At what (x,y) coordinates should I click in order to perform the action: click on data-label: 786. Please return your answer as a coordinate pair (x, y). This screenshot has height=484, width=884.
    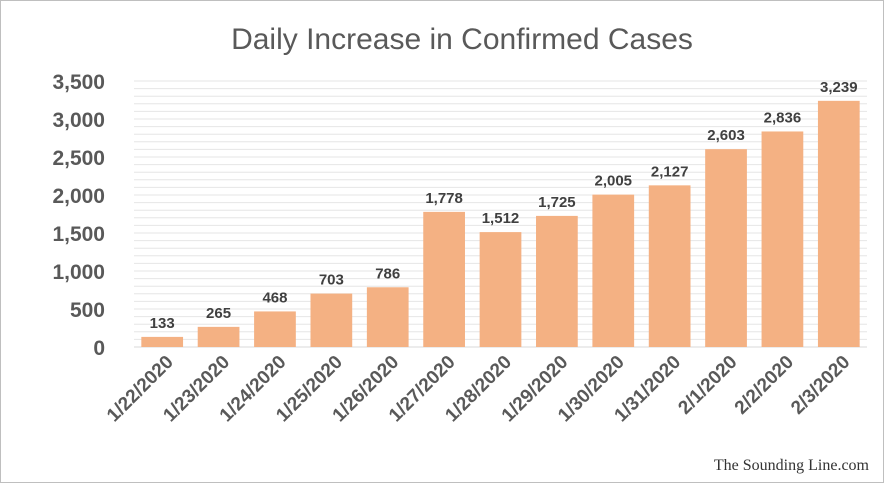
    Looking at the image, I should click on (387, 273).